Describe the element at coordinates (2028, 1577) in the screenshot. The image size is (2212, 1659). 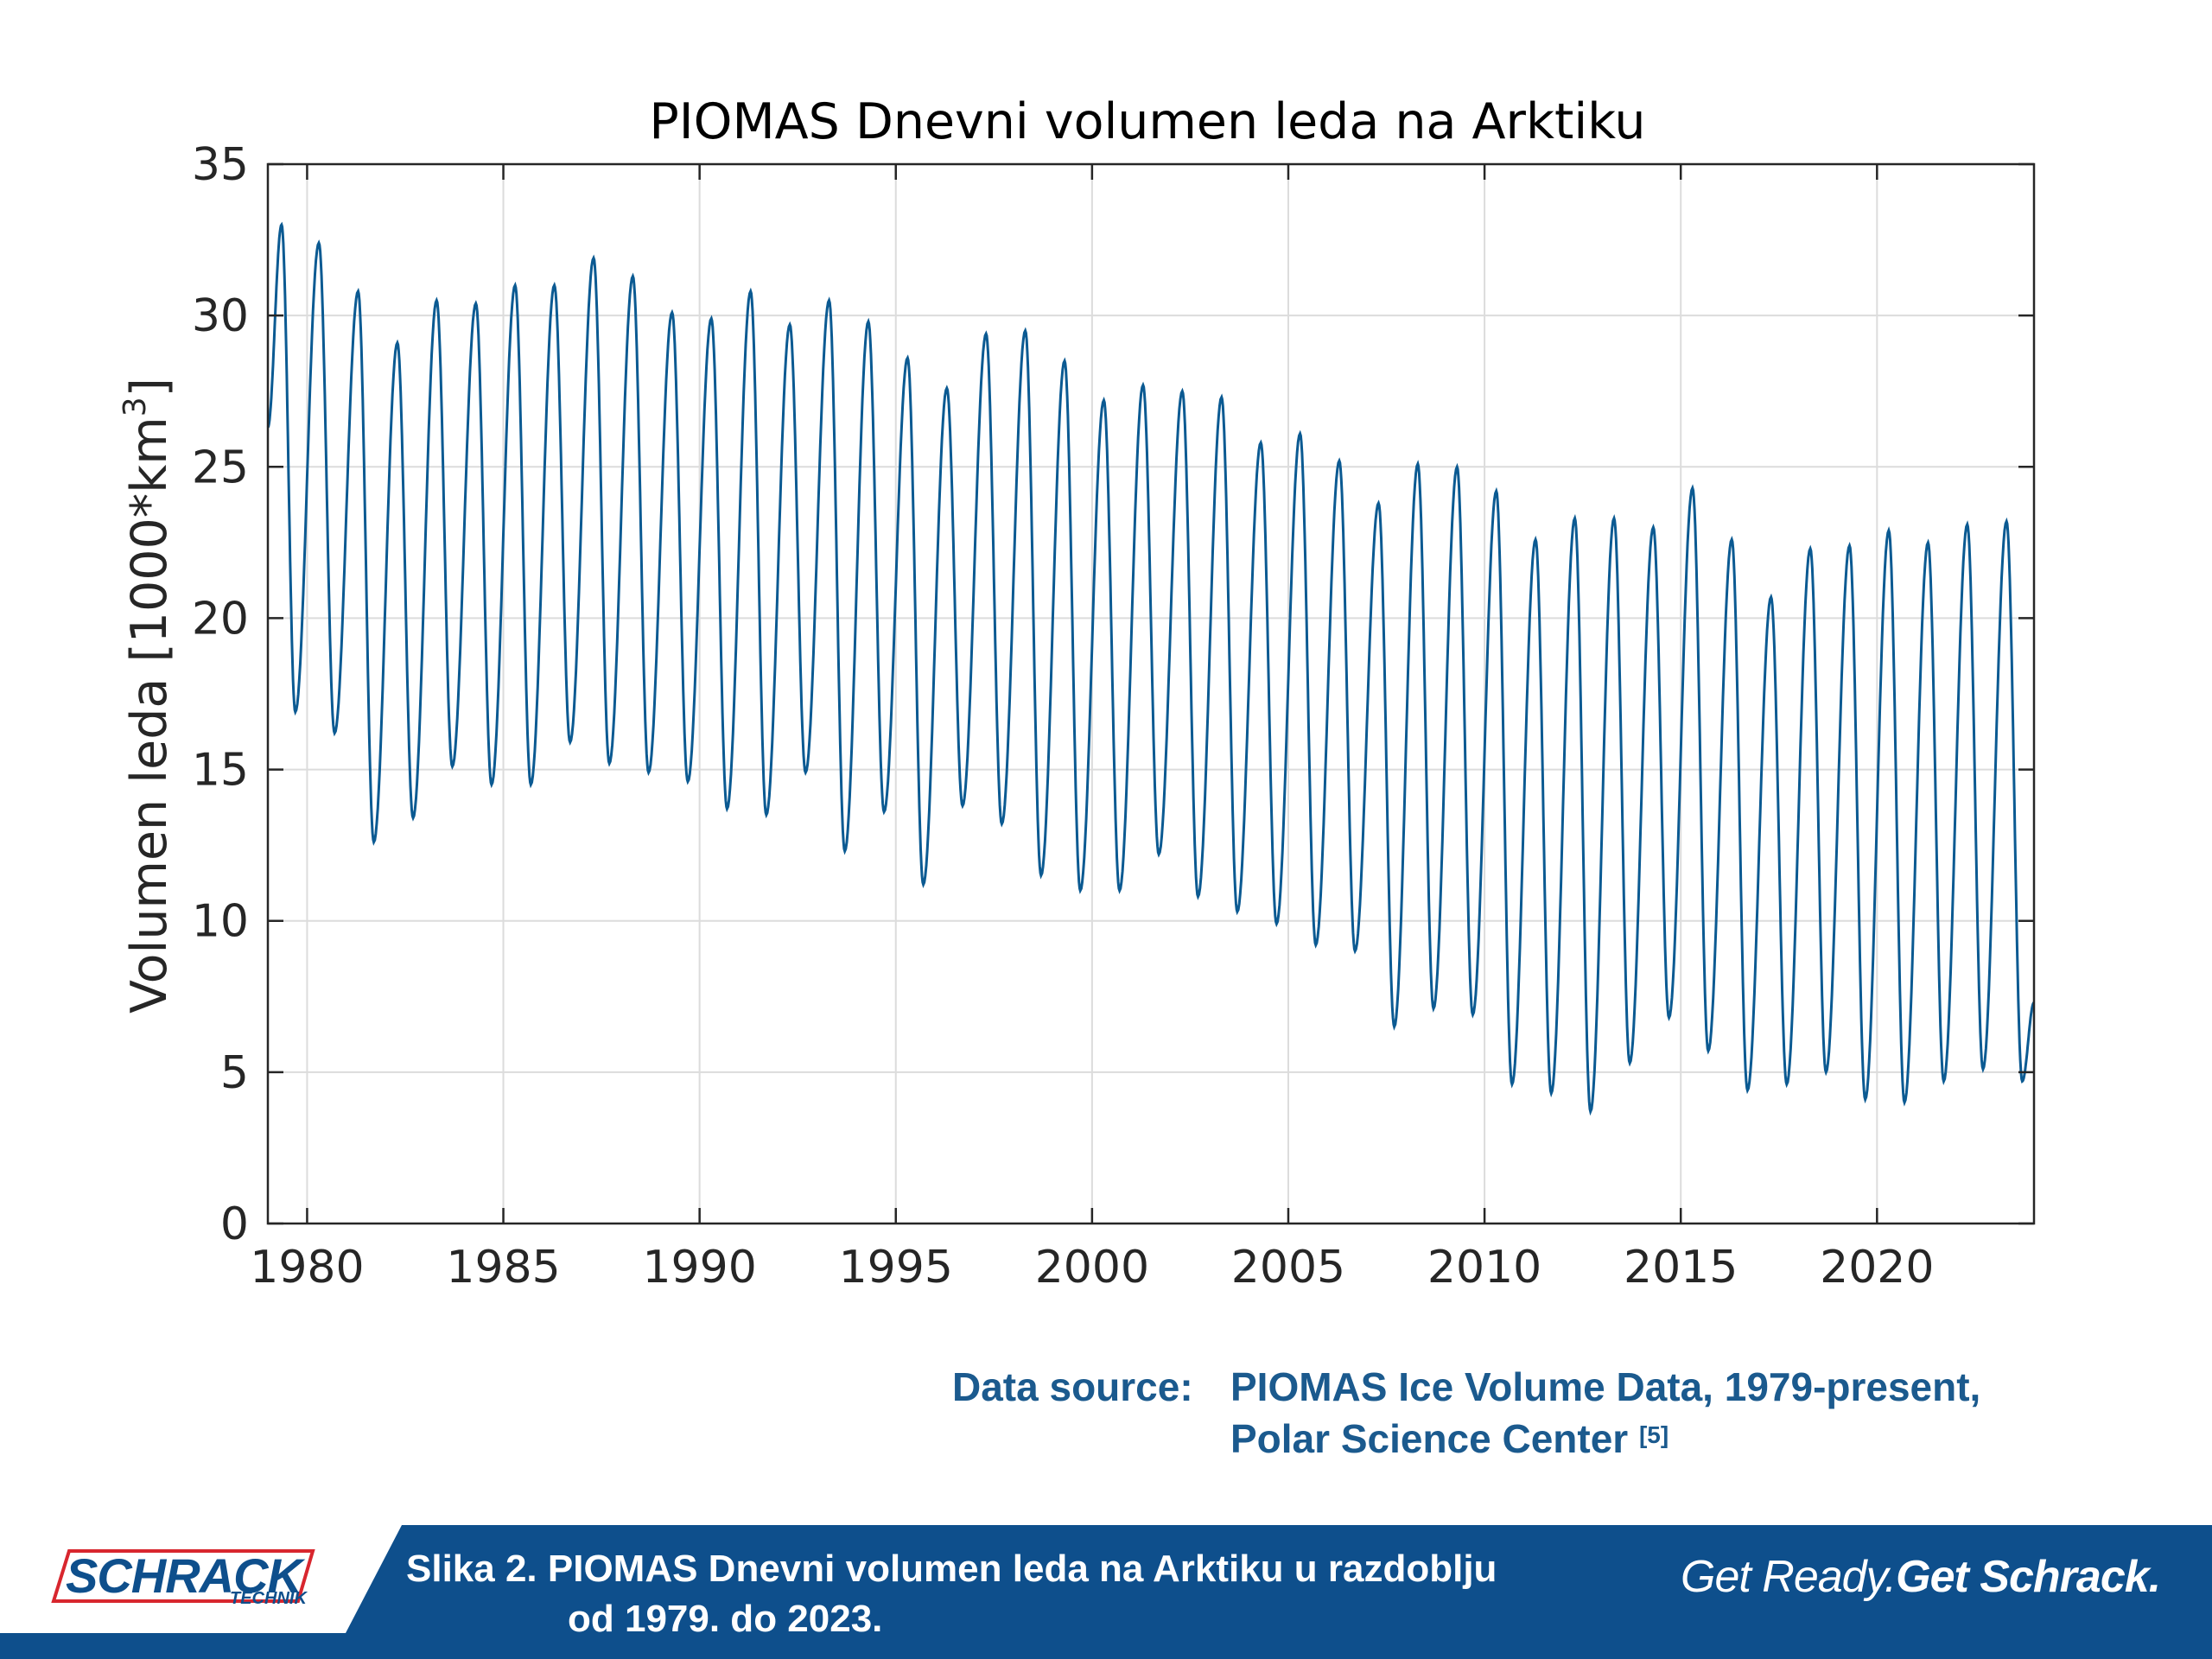
I see `slogan-bold: Get Schrack.` at that location.